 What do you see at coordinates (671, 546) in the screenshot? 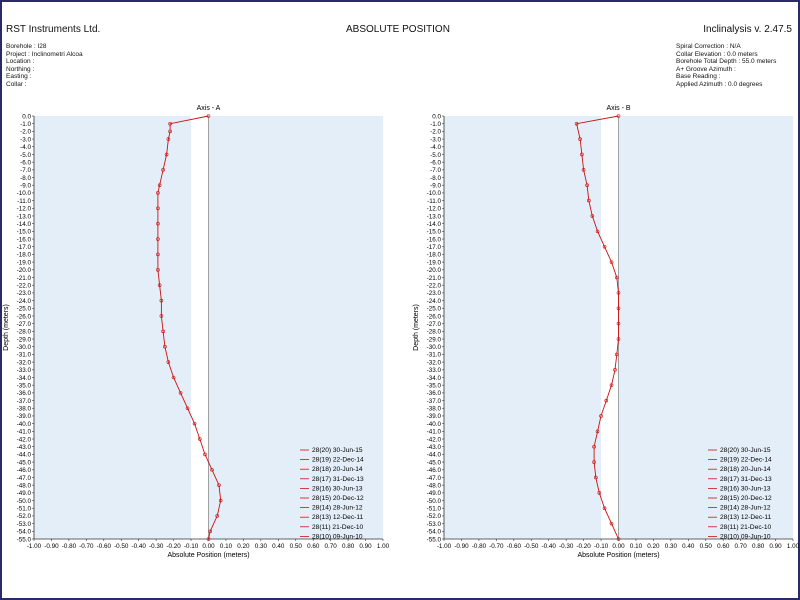
I see `x-tick-label: 0.30` at bounding box center [671, 546].